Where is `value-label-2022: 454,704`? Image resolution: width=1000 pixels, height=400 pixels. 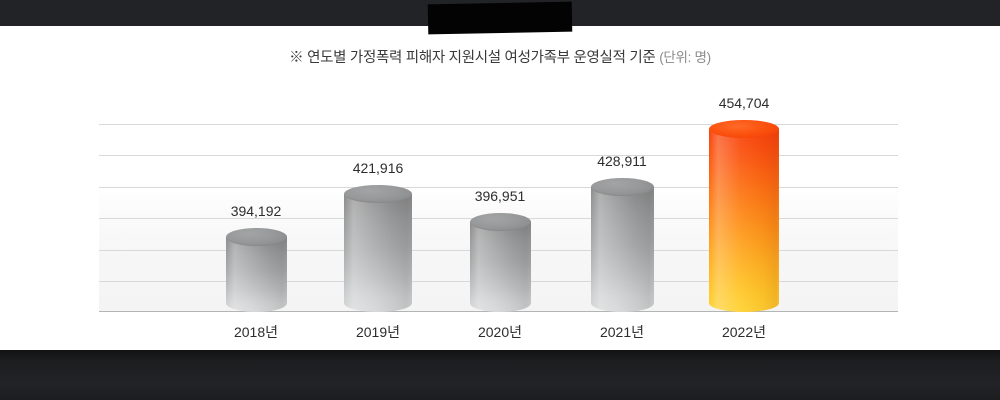 value-label-2022: 454,704 is located at coordinates (744, 103).